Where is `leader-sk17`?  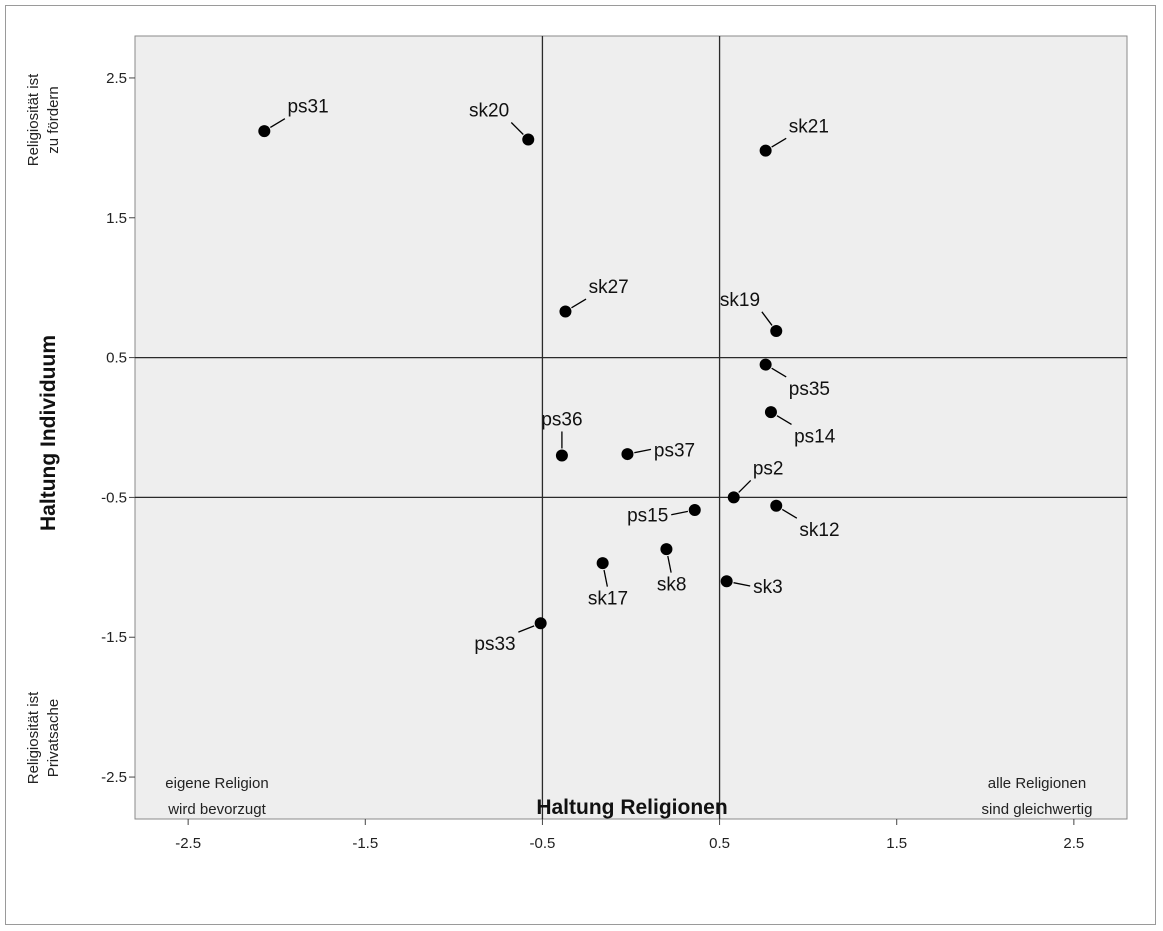 leader-sk17 is located at coordinates (606, 578).